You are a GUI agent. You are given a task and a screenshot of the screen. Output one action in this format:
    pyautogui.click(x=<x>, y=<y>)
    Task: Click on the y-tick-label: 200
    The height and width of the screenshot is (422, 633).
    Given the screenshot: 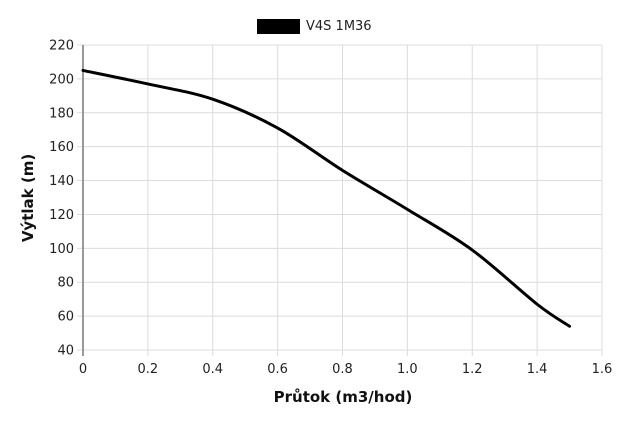 What is the action you would take?
    pyautogui.click(x=61, y=79)
    